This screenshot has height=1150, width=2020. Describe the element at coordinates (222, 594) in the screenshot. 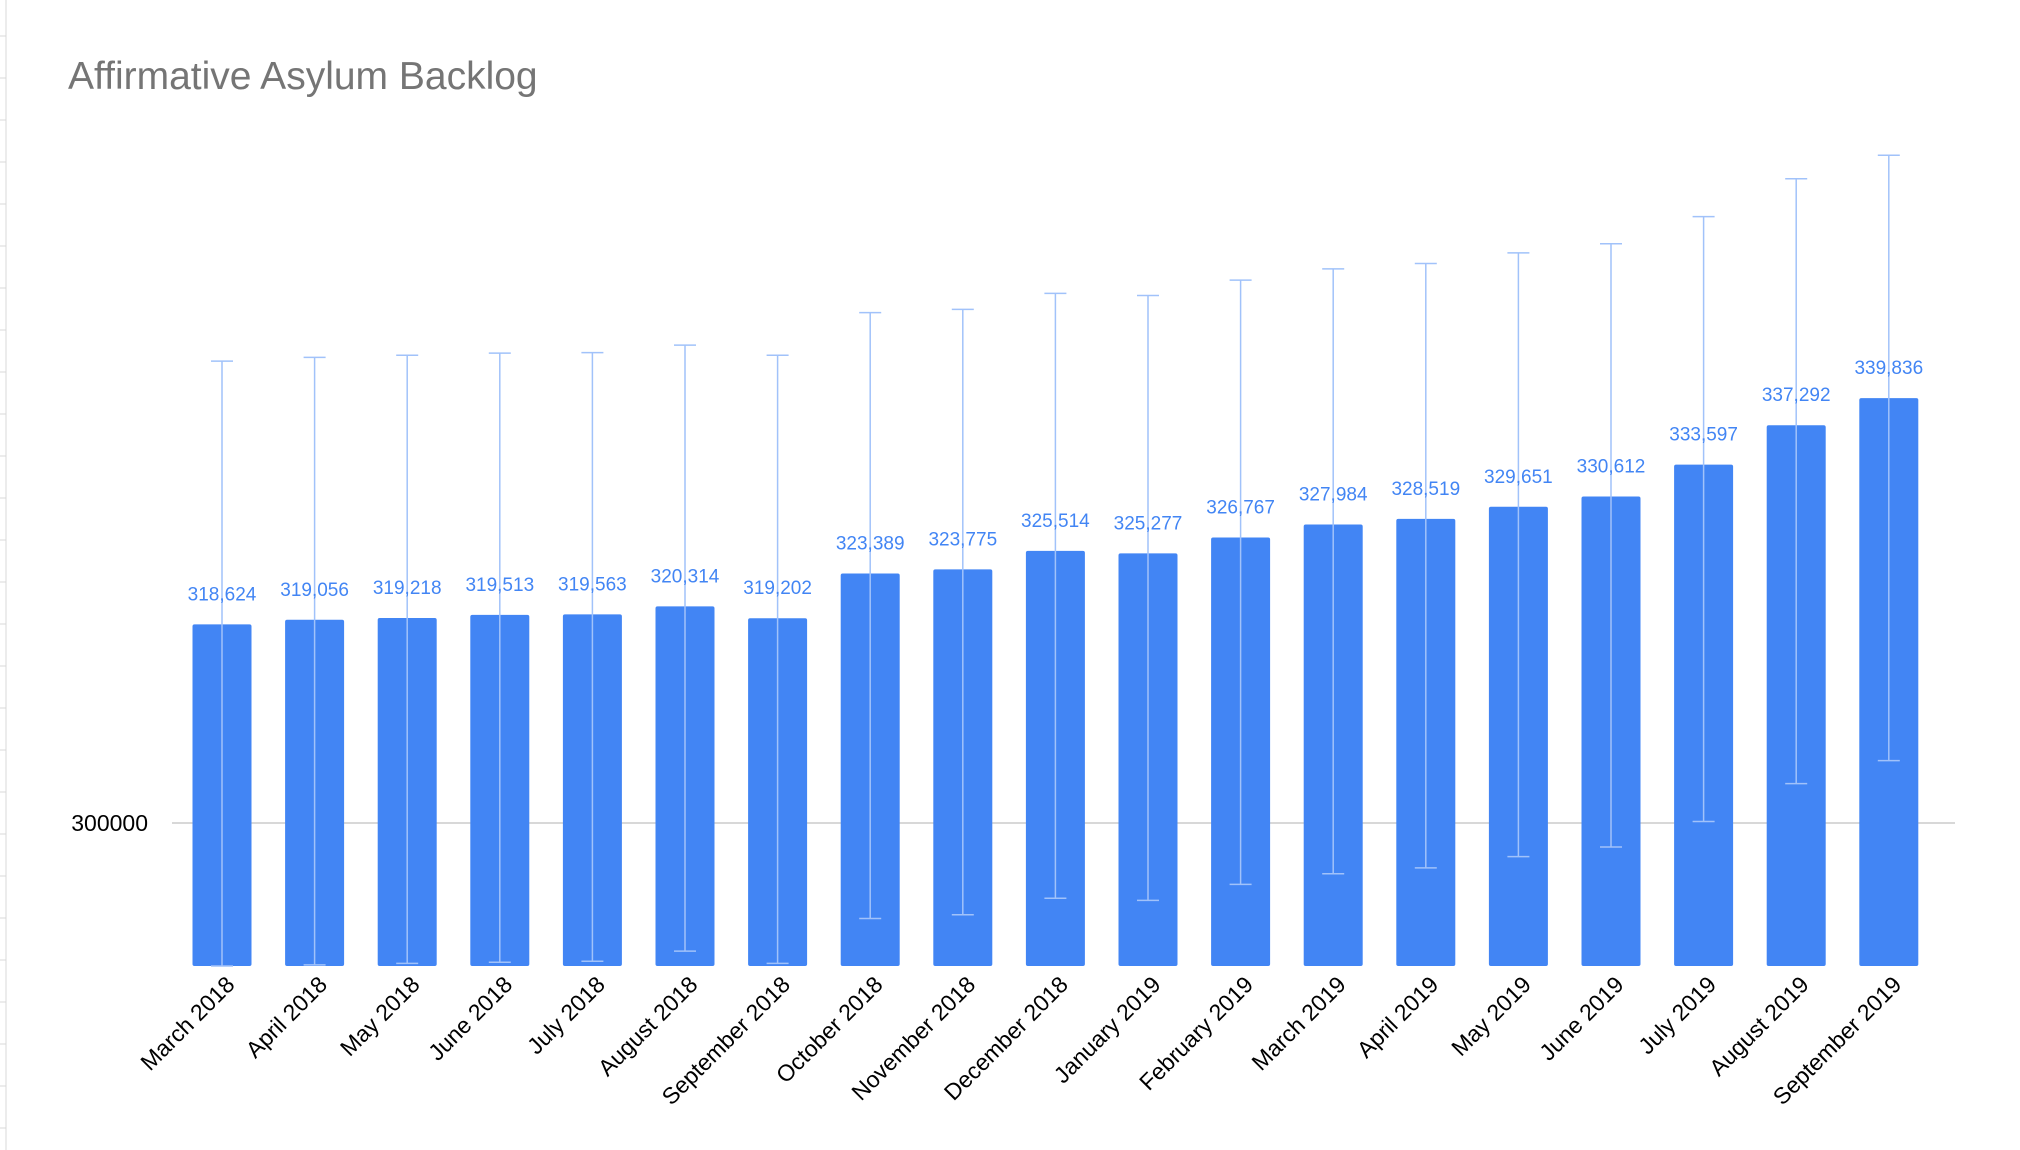

I see `data-label: 318,624` at that location.